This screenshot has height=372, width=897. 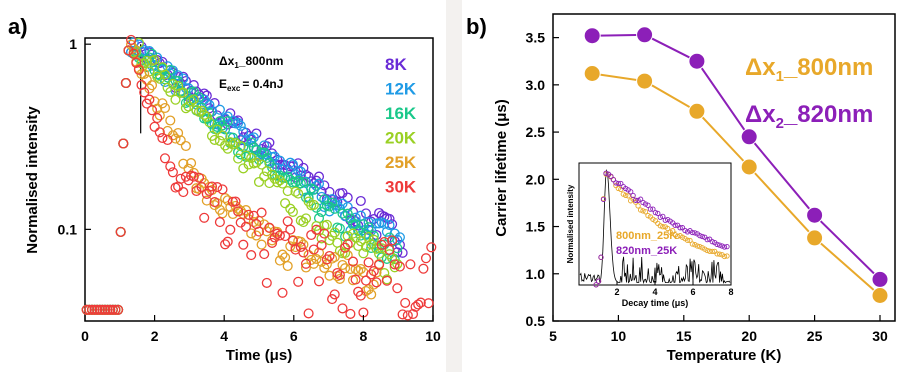 What do you see at coordinates (454, 186) in the screenshot?
I see `panel-divider` at bounding box center [454, 186].